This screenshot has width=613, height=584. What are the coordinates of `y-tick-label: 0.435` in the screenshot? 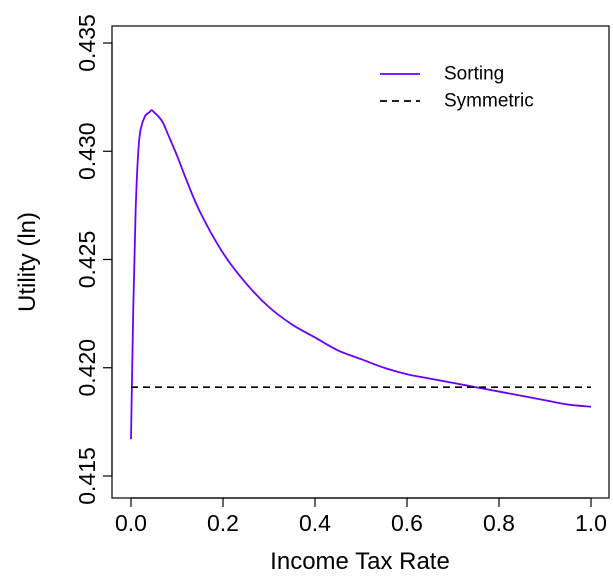 It's located at (87, 43).